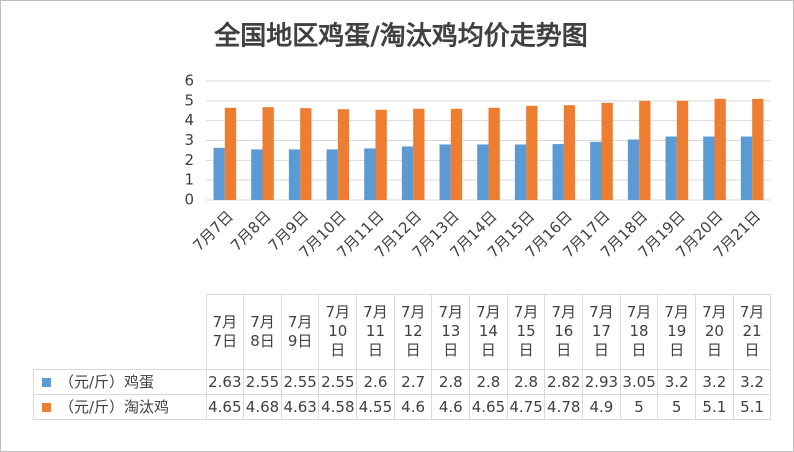 This screenshot has width=794, height=452. I want to click on y-tick-label: 5, so click(189, 100).